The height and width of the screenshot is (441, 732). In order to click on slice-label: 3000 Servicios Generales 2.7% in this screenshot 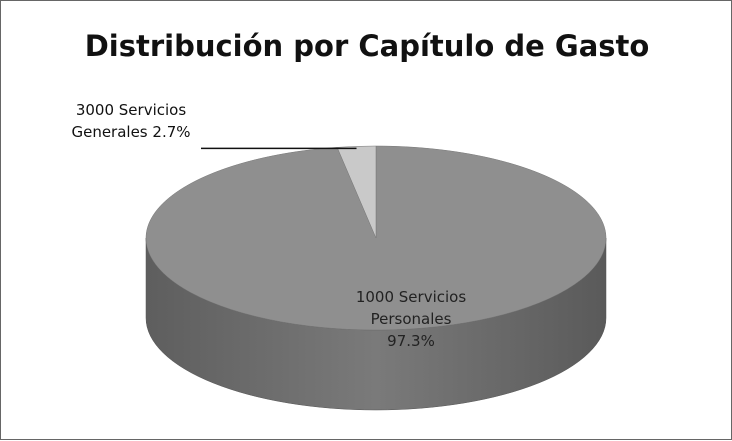, I will do `click(131, 121)`.